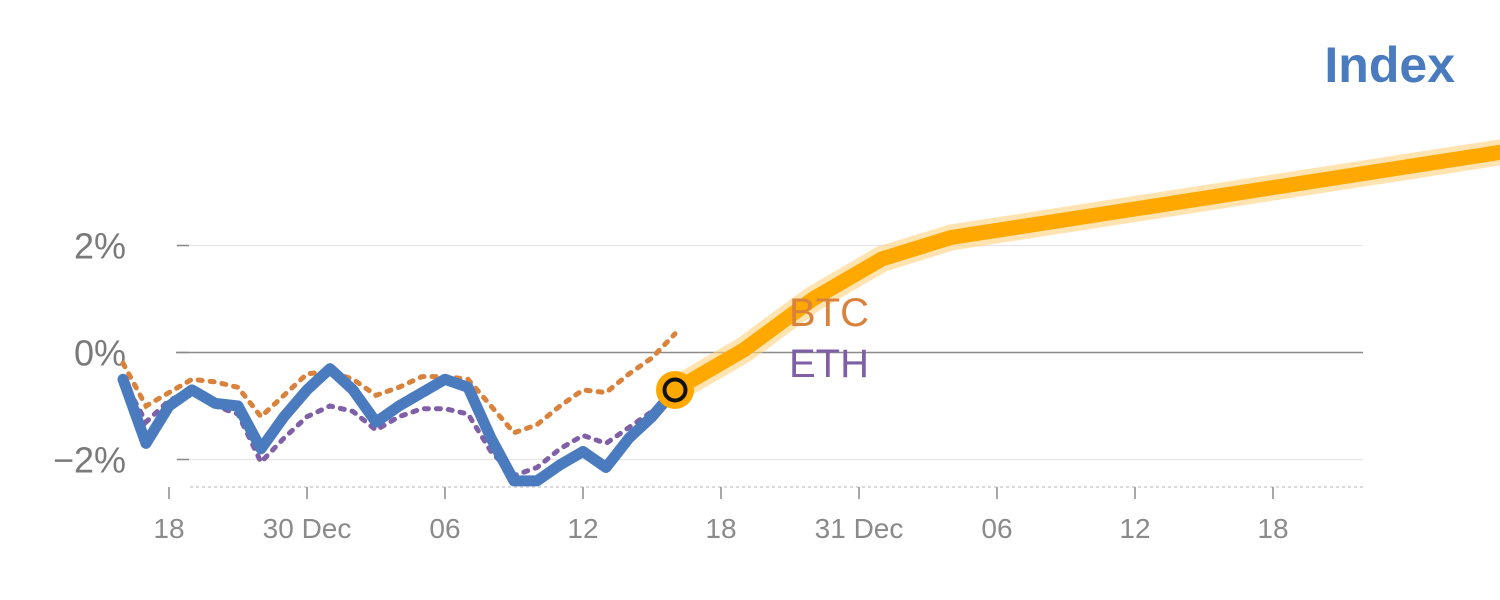 This screenshot has height=600, width=1500. I want to click on y-tick-label: 0%, so click(100, 353).